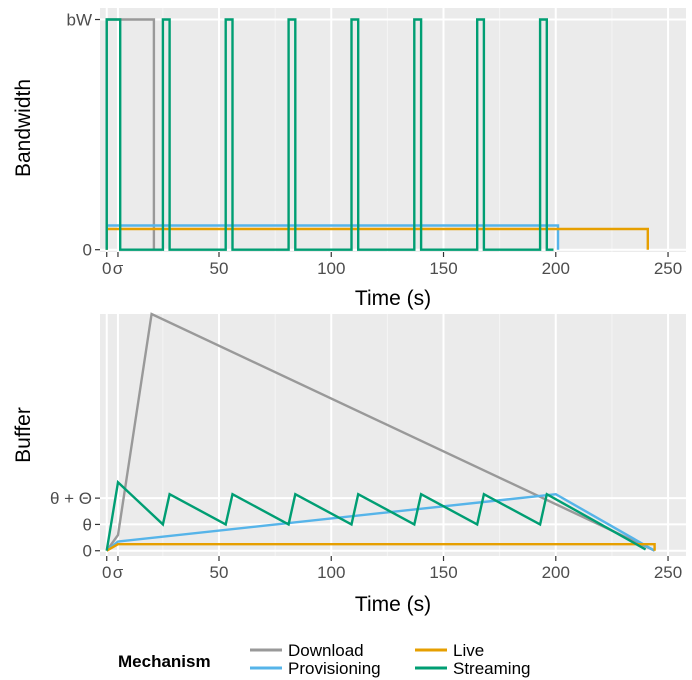 This screenshot has width=692, height=680. Describe the element at coordinates (164, 661) in the screenshot. I see `legend-title: Mechanism` at that location.